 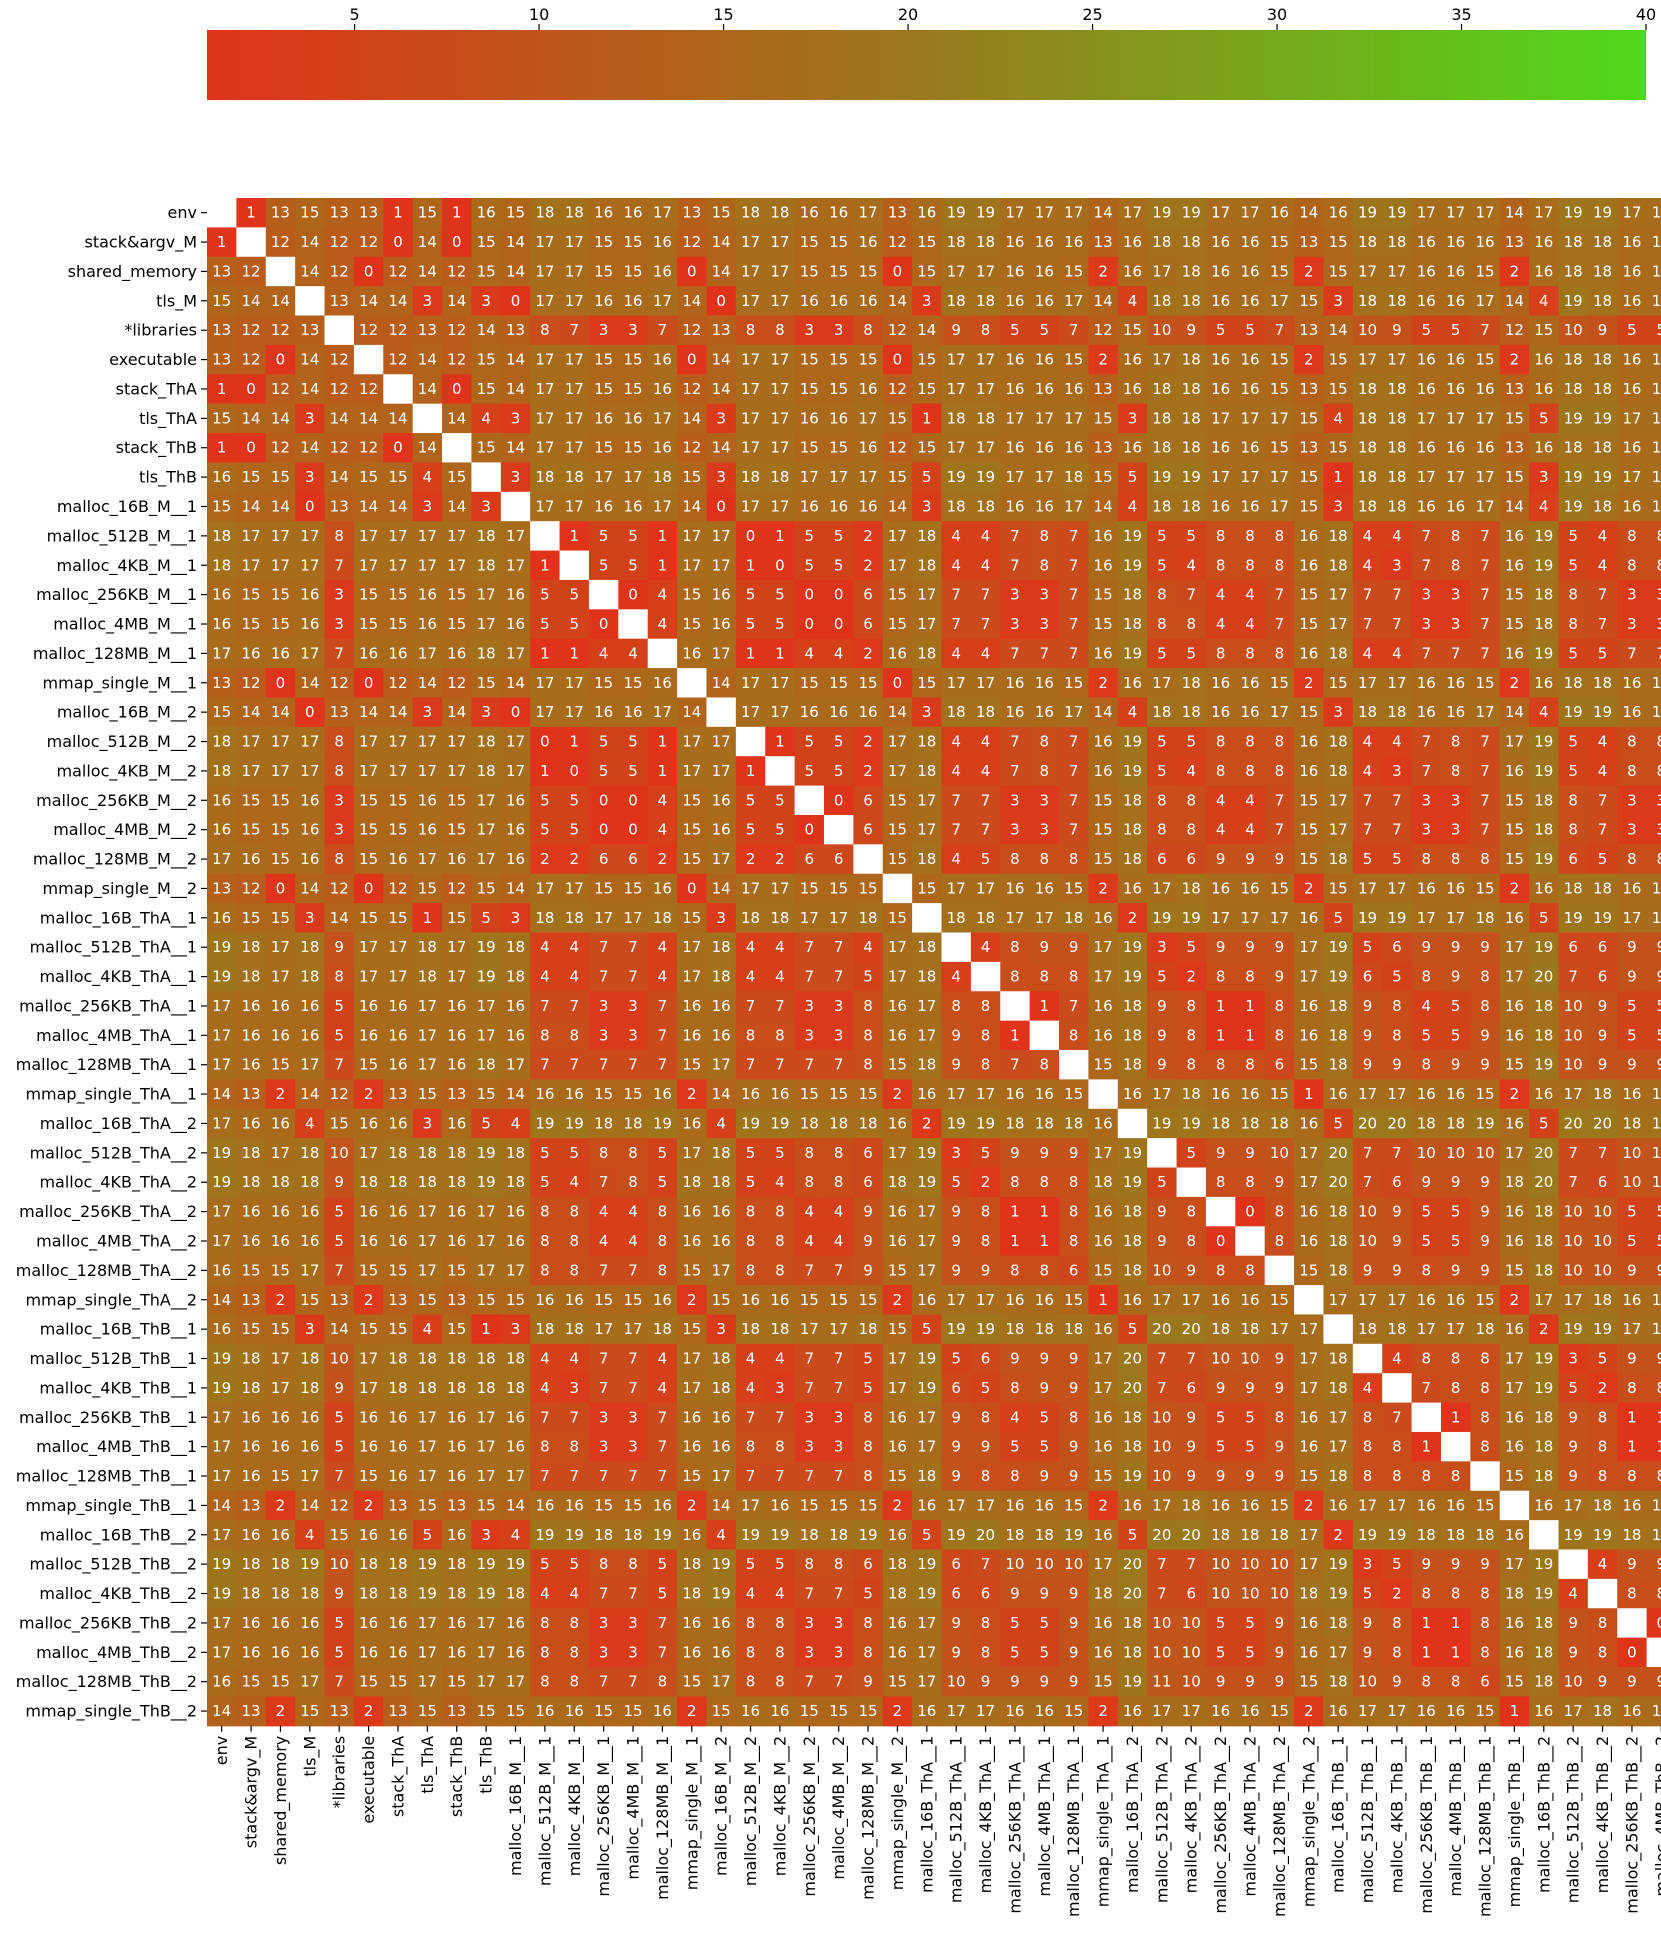 I want to click on heatmap-cell-label: 12, so click(x=397, y=360).